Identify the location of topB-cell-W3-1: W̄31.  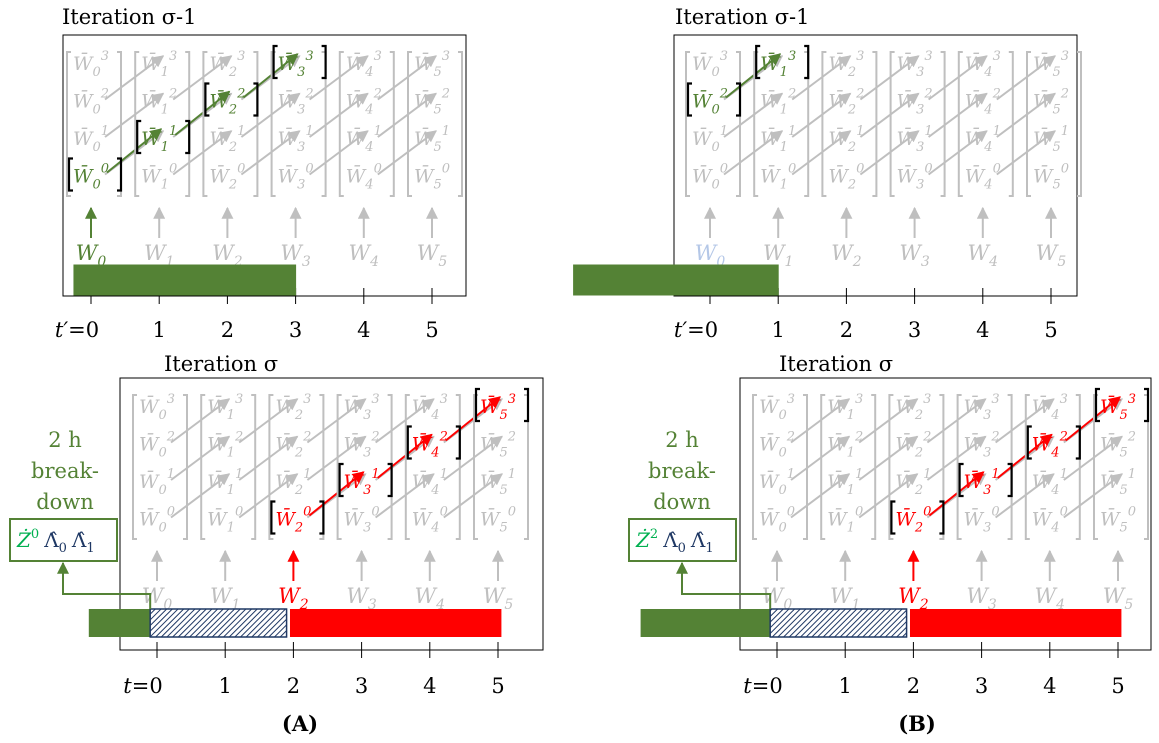
(915, 139).